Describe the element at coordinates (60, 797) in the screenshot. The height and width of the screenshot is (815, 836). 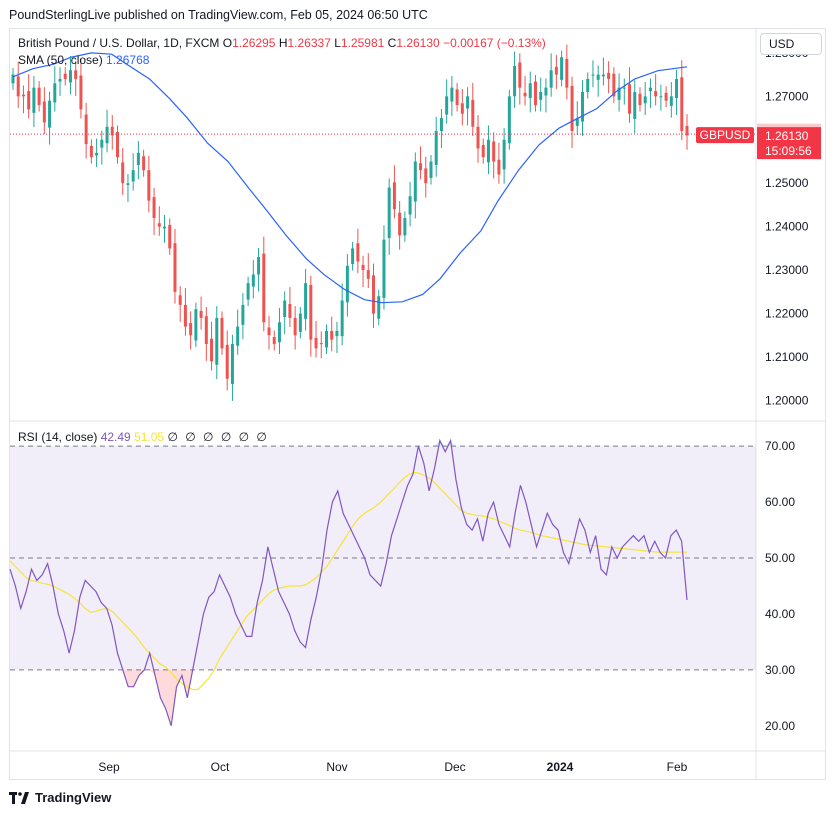
I see `tradingview-logo: TradingView` at that location.